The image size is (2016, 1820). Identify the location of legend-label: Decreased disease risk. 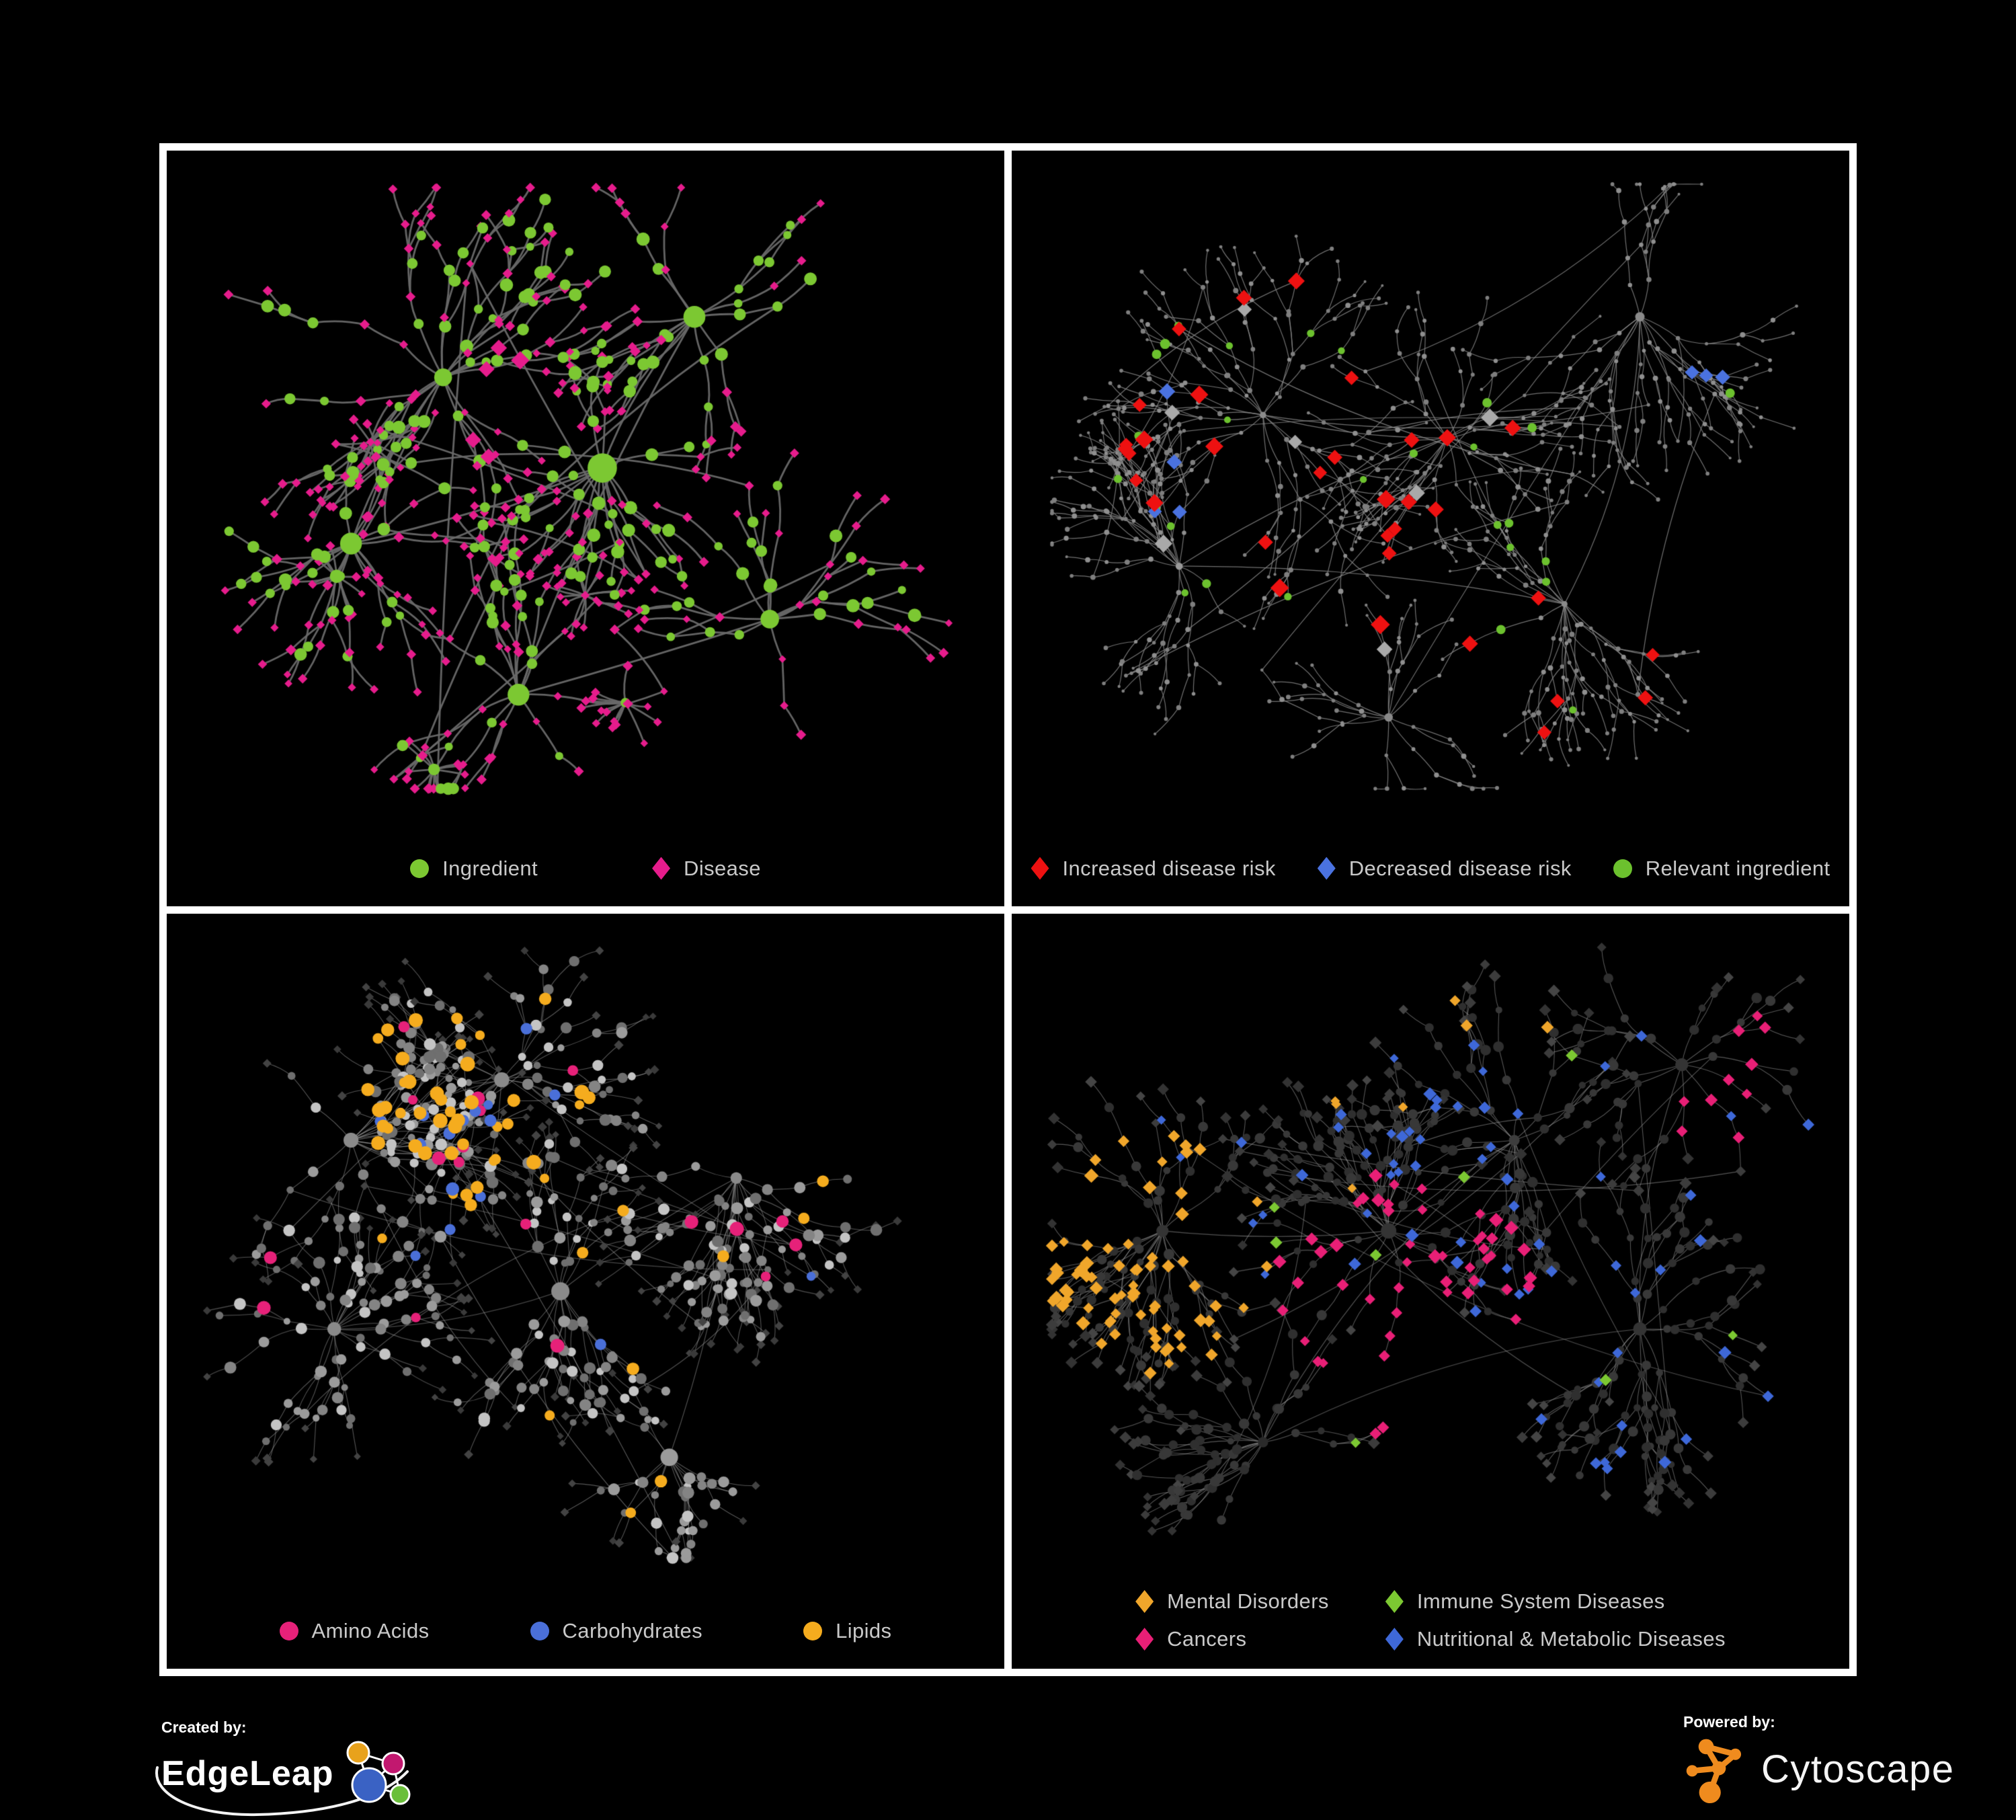
(1460, 868).